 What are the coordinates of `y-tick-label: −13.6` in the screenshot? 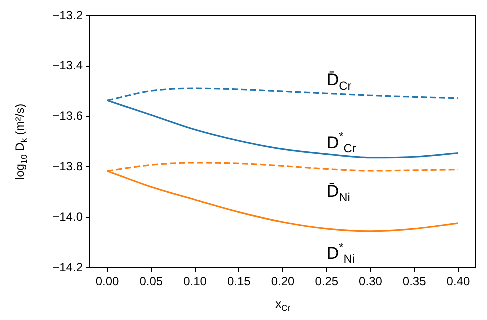 It's located at (68, 116).